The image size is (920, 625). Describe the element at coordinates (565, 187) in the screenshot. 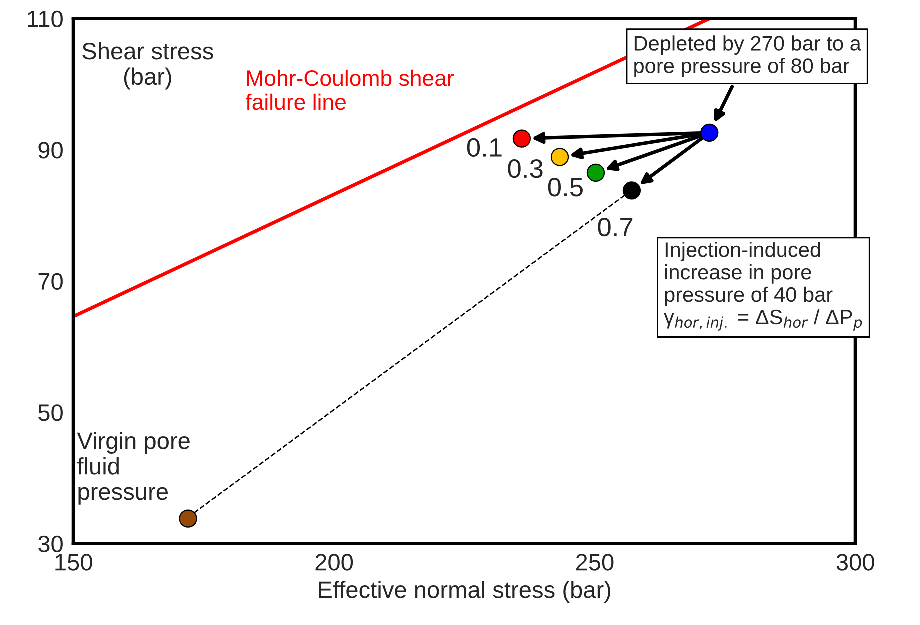

I see `annotation: 0.5` at that location.